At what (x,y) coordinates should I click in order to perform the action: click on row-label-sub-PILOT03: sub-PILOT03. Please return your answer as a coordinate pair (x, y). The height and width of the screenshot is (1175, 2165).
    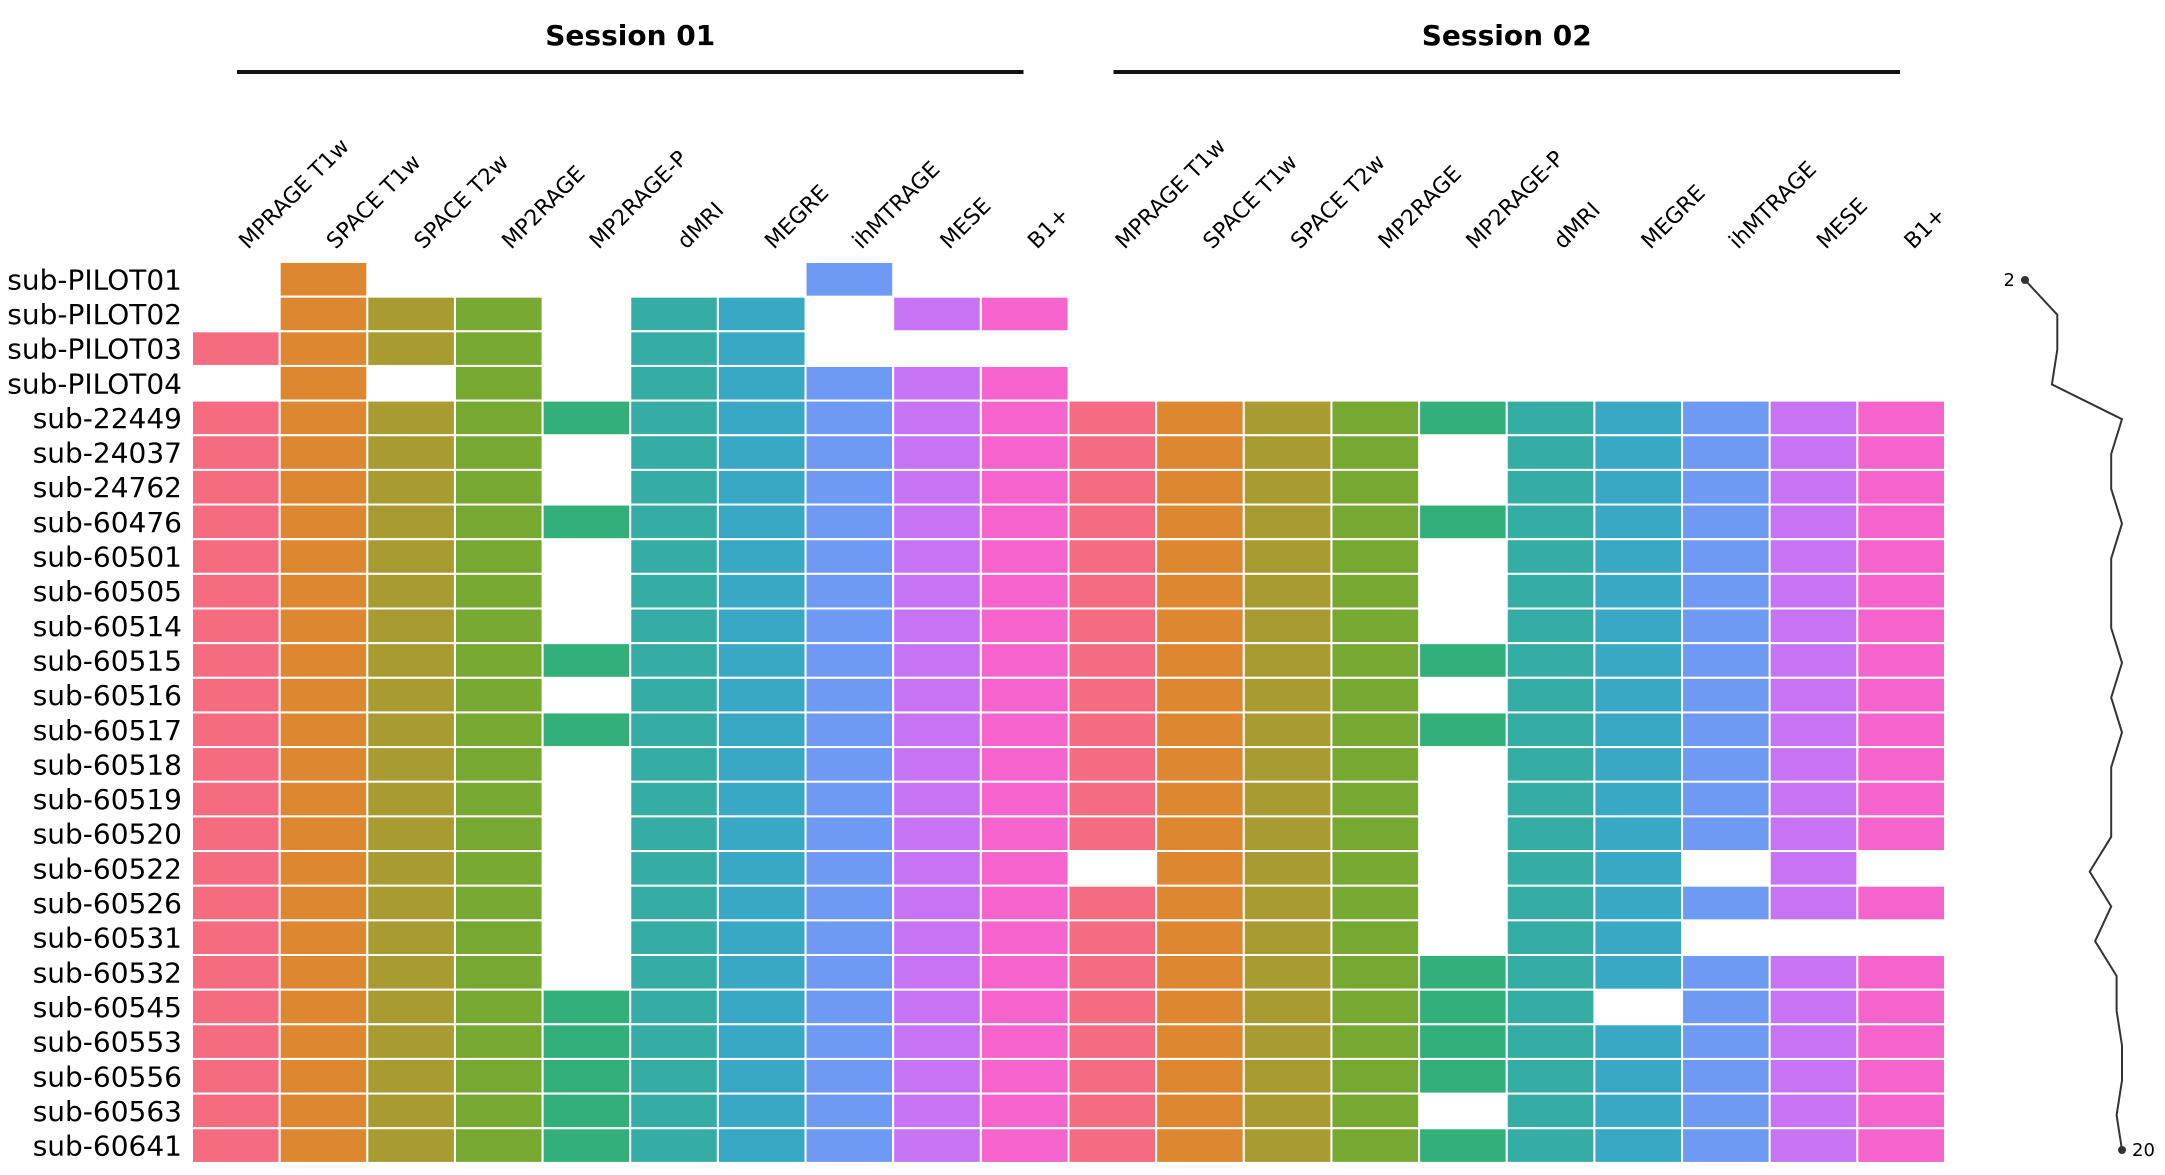
    Looking at the image, I should click on (94, 349).